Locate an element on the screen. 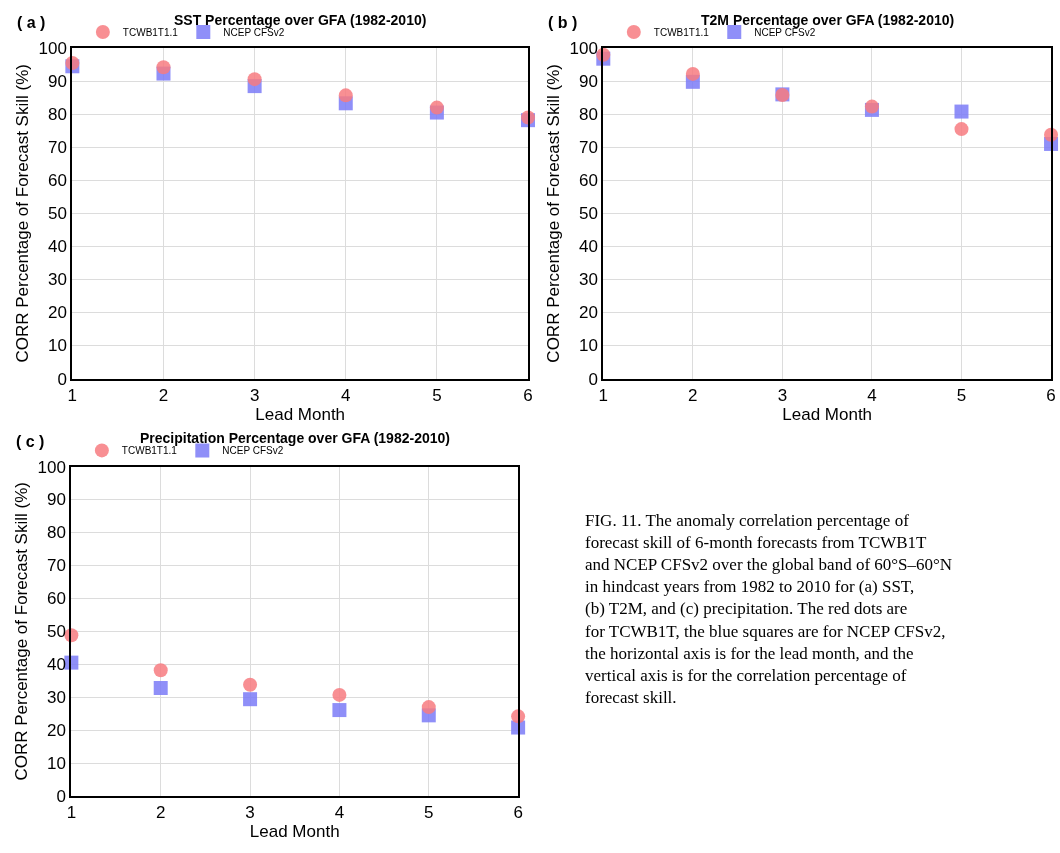  text: ( b ) is located at coordinates (563, 22).